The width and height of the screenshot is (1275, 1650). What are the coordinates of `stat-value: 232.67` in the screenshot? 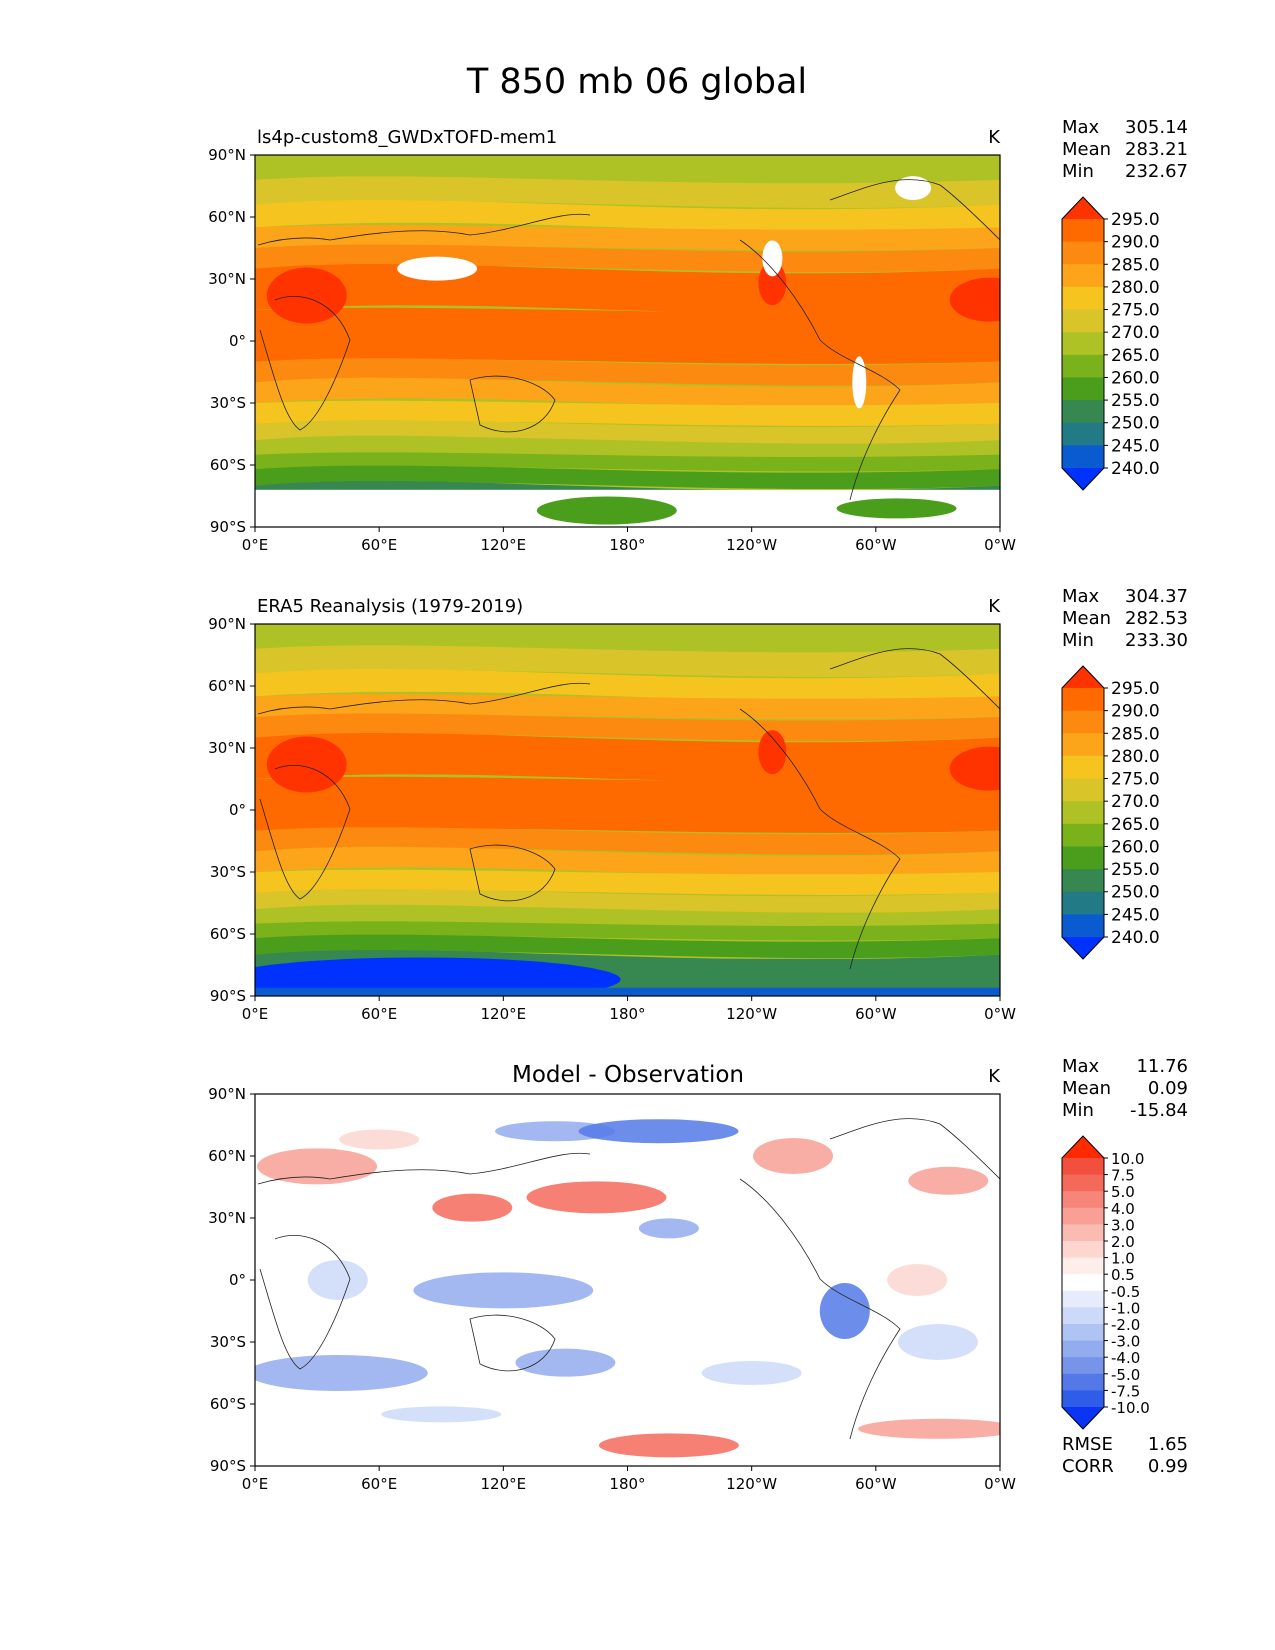 It's located at (1156, 171).